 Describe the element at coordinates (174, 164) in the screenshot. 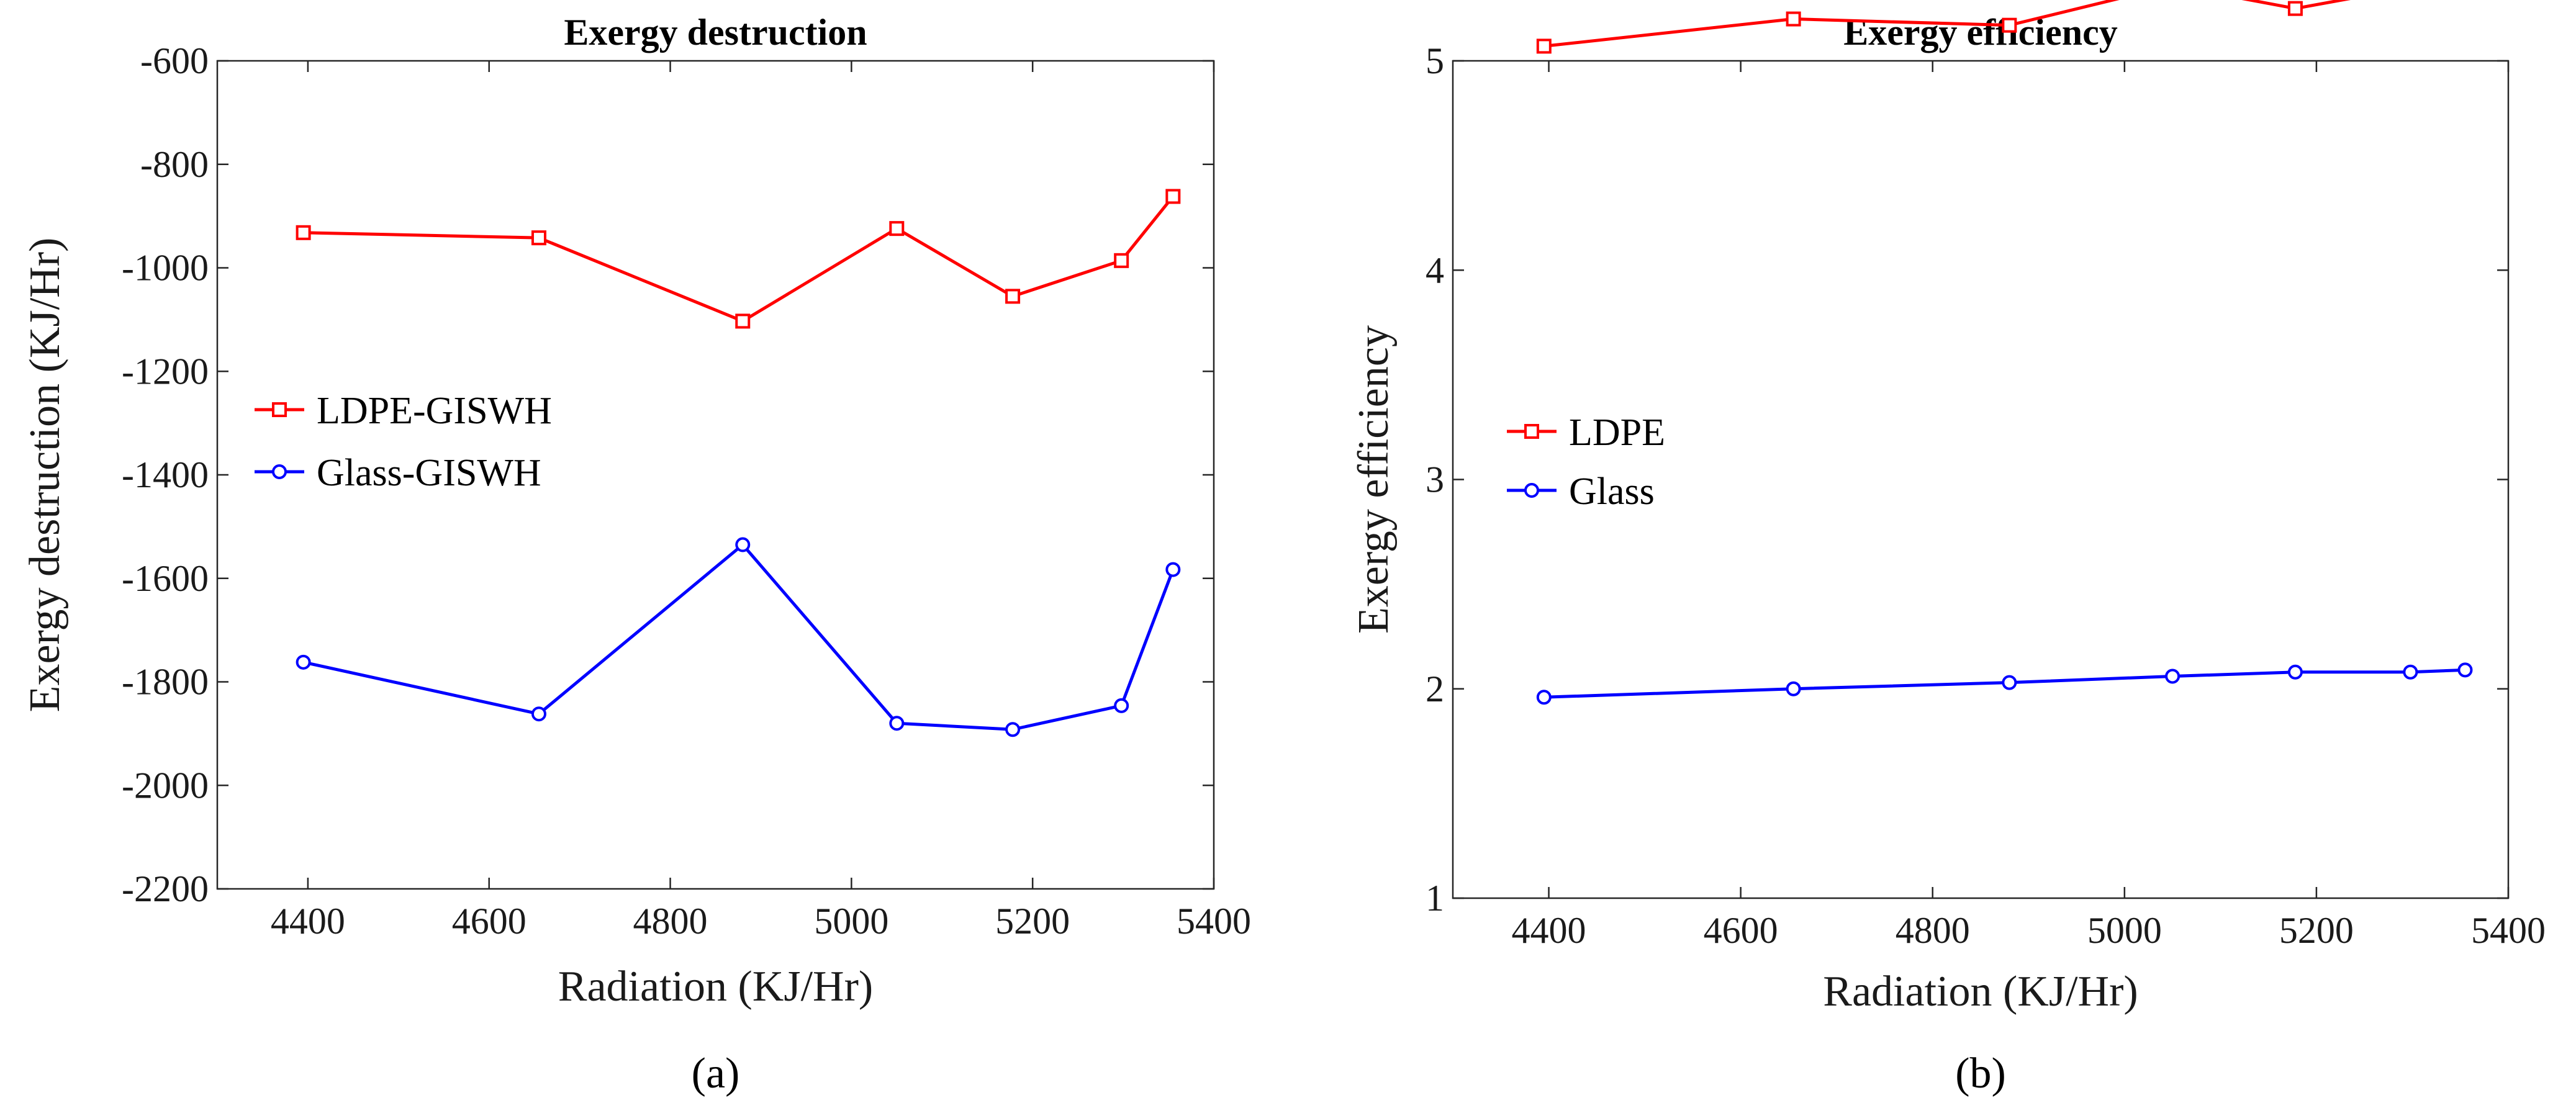

I see `y-tick-label: -800` at that location.